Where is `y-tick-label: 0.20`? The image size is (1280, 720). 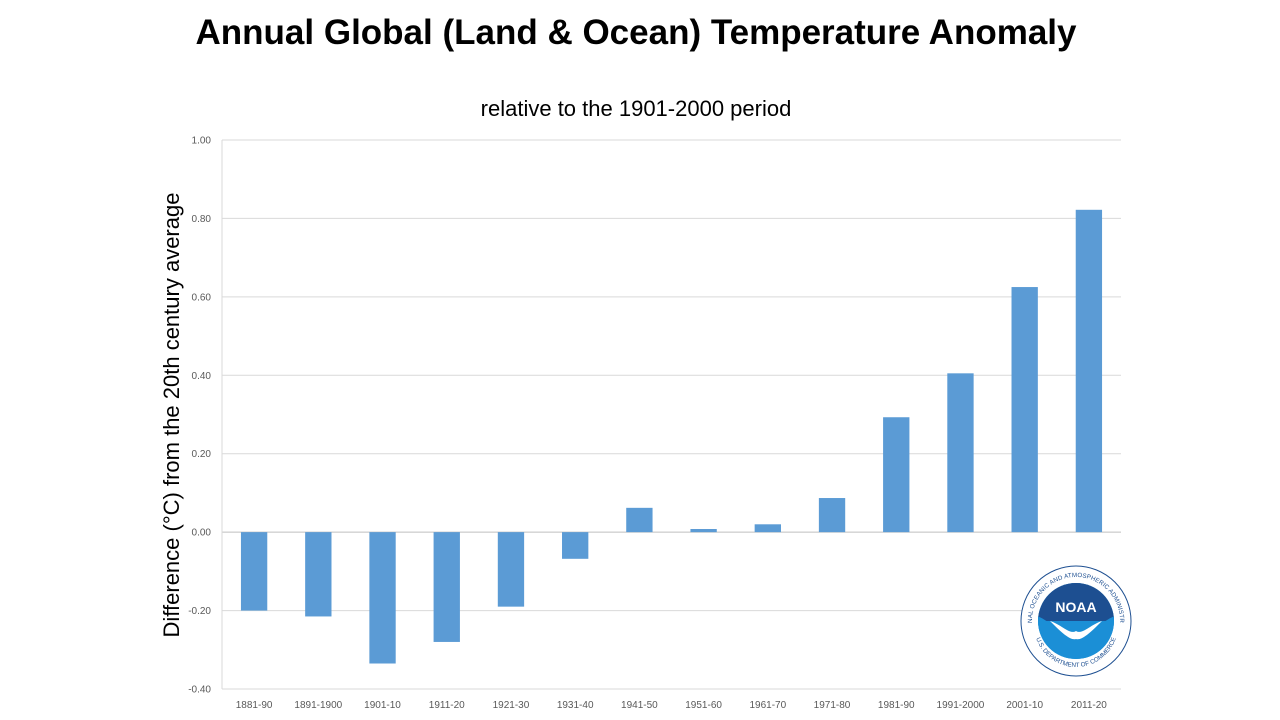 y-tick-label: 0.20 is located at coordinates (202, 454).